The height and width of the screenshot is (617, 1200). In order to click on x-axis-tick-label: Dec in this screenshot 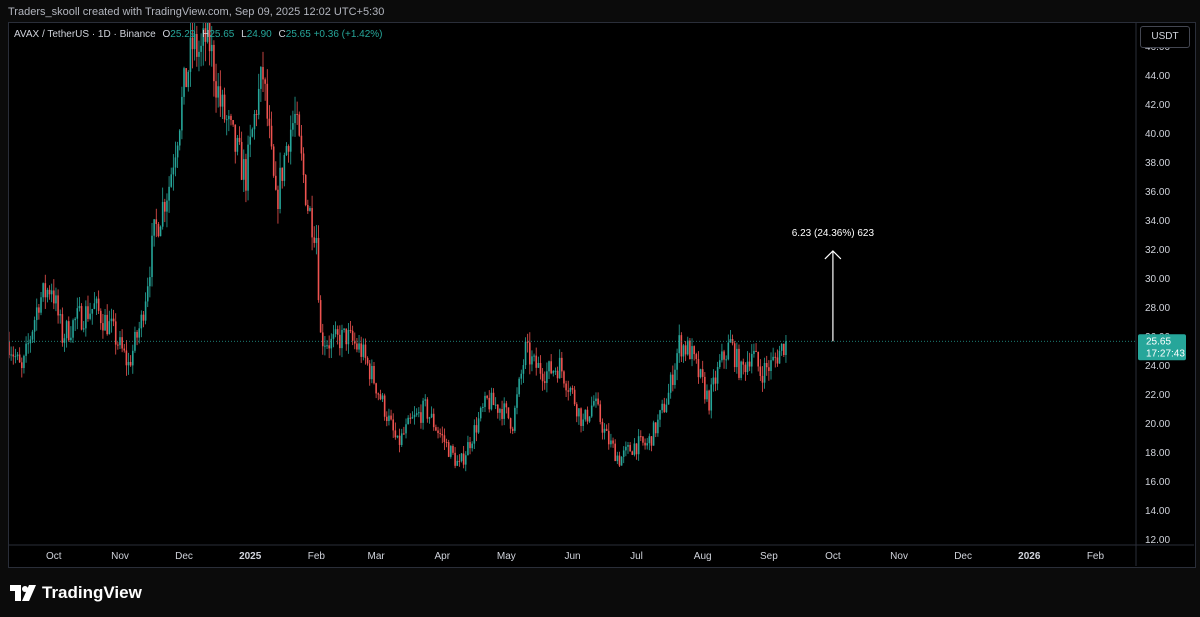, I will do `click(963, 556)`.